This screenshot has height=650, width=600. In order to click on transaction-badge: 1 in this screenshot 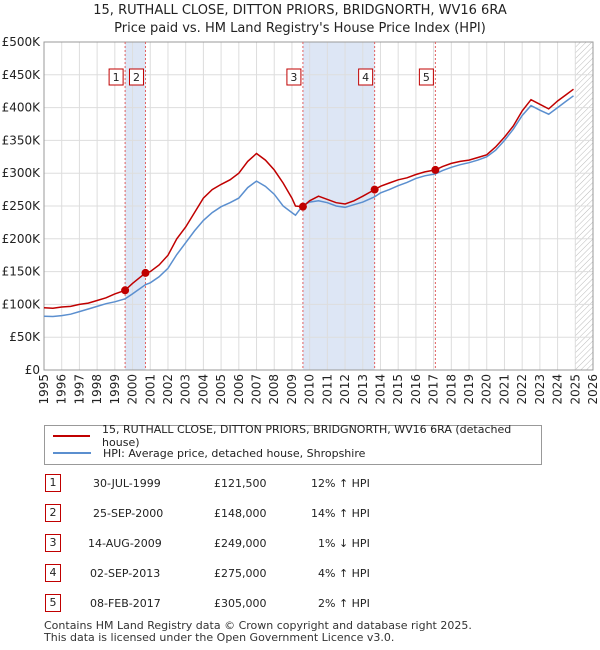, I will do `click(53, 483)`.